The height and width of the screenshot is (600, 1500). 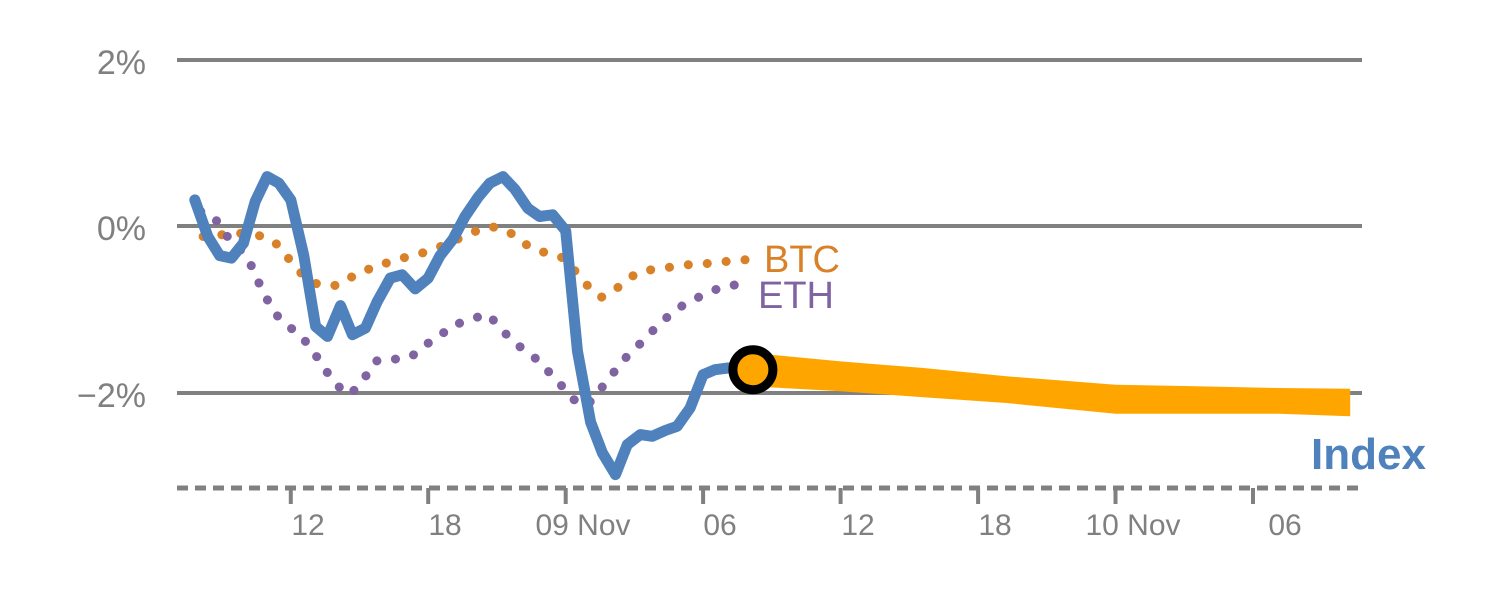 I want to click on series-line-btc, so click(x=482, y=262).